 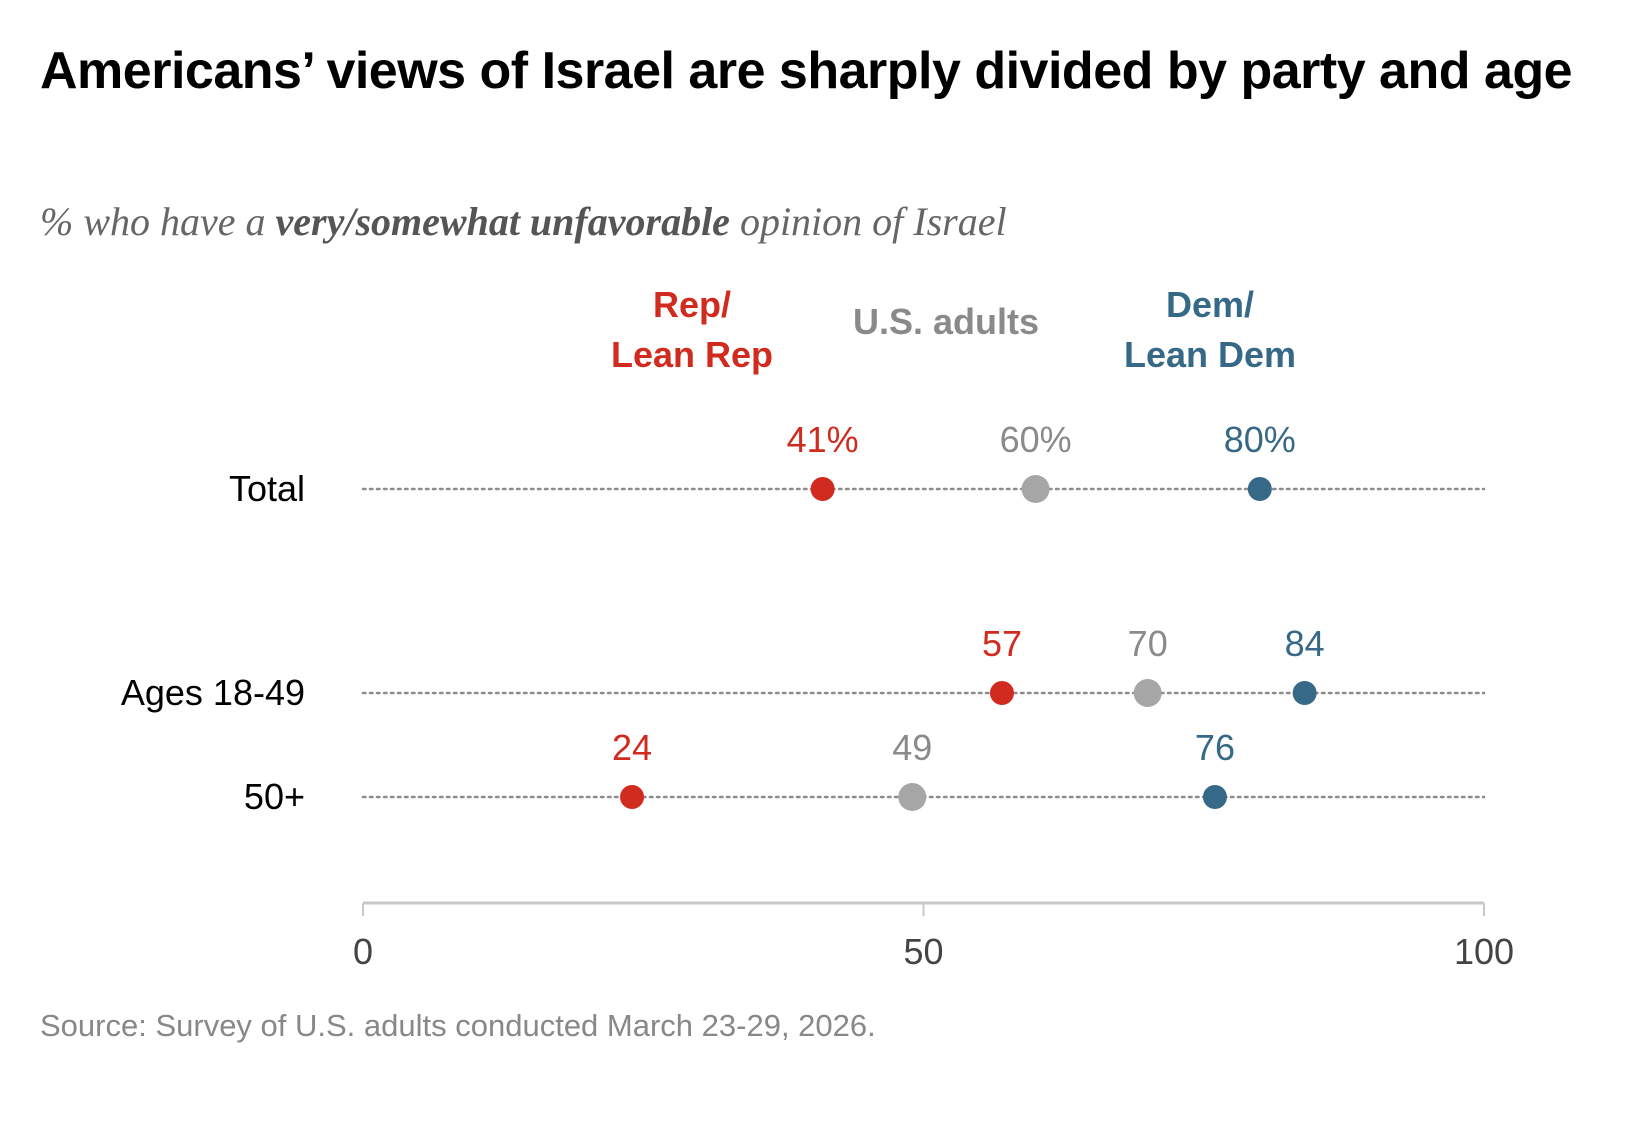 I want to click on legend-label: Rep/Lean Rep, so click(x=692, y=329).